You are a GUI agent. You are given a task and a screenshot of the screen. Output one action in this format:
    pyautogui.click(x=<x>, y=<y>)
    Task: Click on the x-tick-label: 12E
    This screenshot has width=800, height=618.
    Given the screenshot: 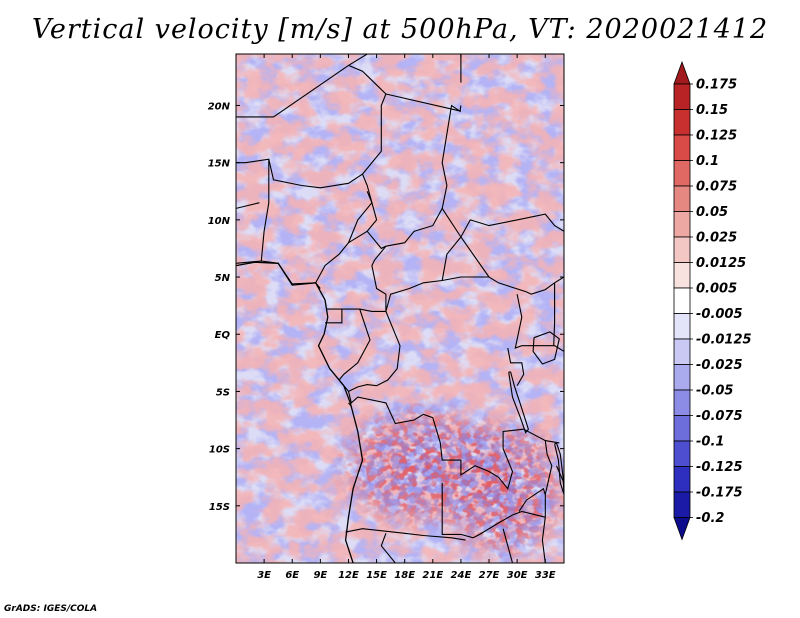 What is the action you would take?
    pyautogui.click(x=348, y=575)
    